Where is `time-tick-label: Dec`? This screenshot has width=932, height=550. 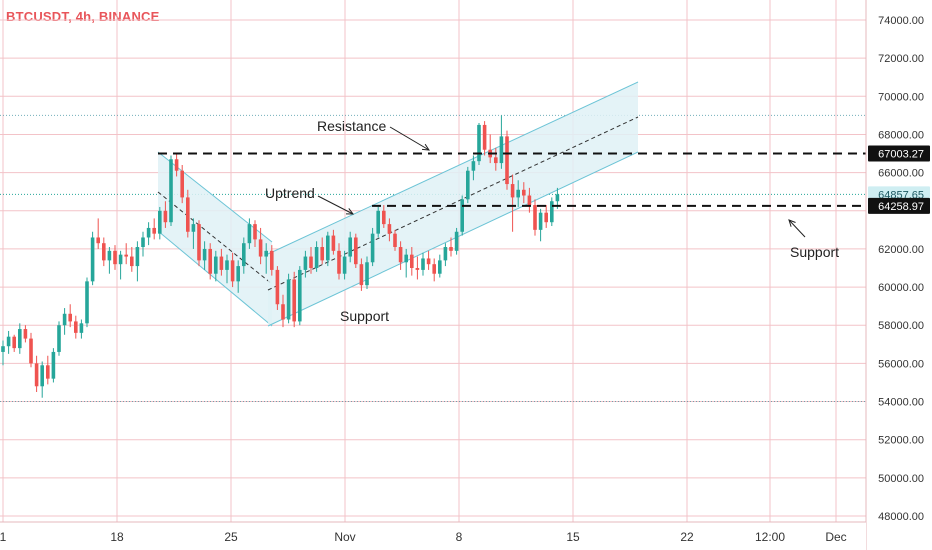
time-tick-label: Dec is located at coordinates (835, 537).